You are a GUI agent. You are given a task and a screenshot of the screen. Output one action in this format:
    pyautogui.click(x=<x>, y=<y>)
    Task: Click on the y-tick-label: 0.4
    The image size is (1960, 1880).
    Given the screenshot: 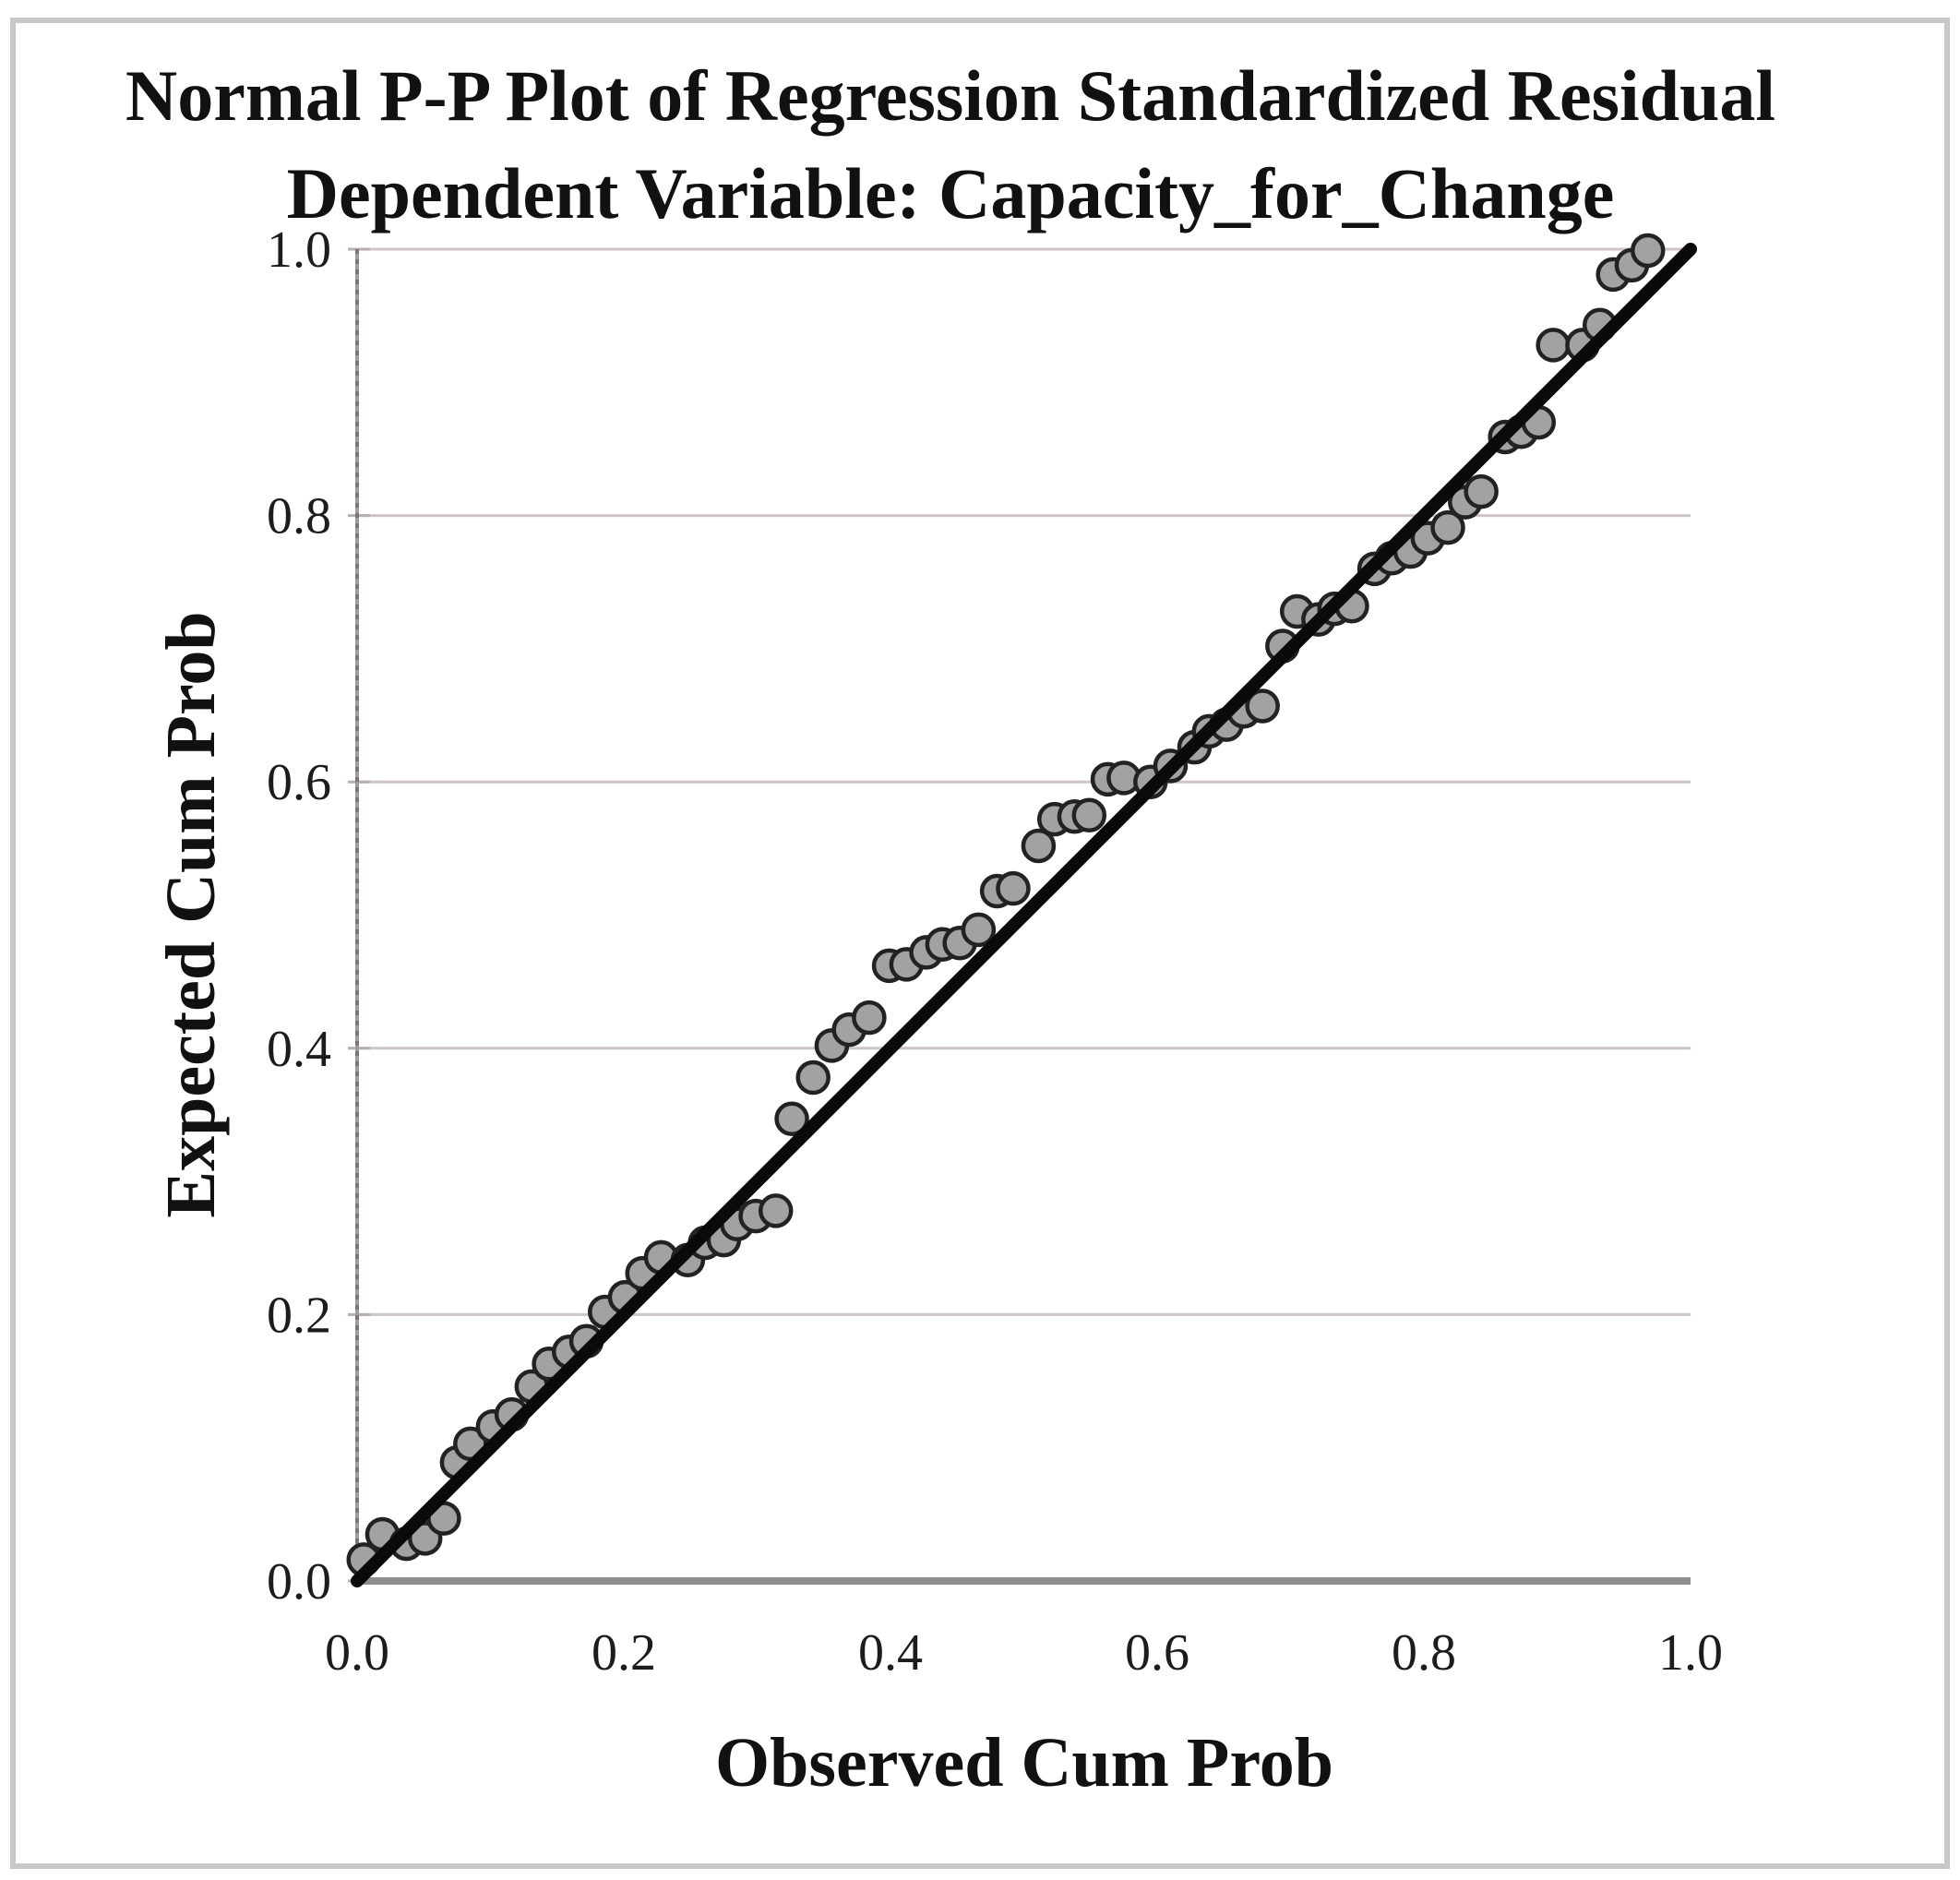 What is the action you would take?
    pyautogui.click(x=299, y=1049)
    